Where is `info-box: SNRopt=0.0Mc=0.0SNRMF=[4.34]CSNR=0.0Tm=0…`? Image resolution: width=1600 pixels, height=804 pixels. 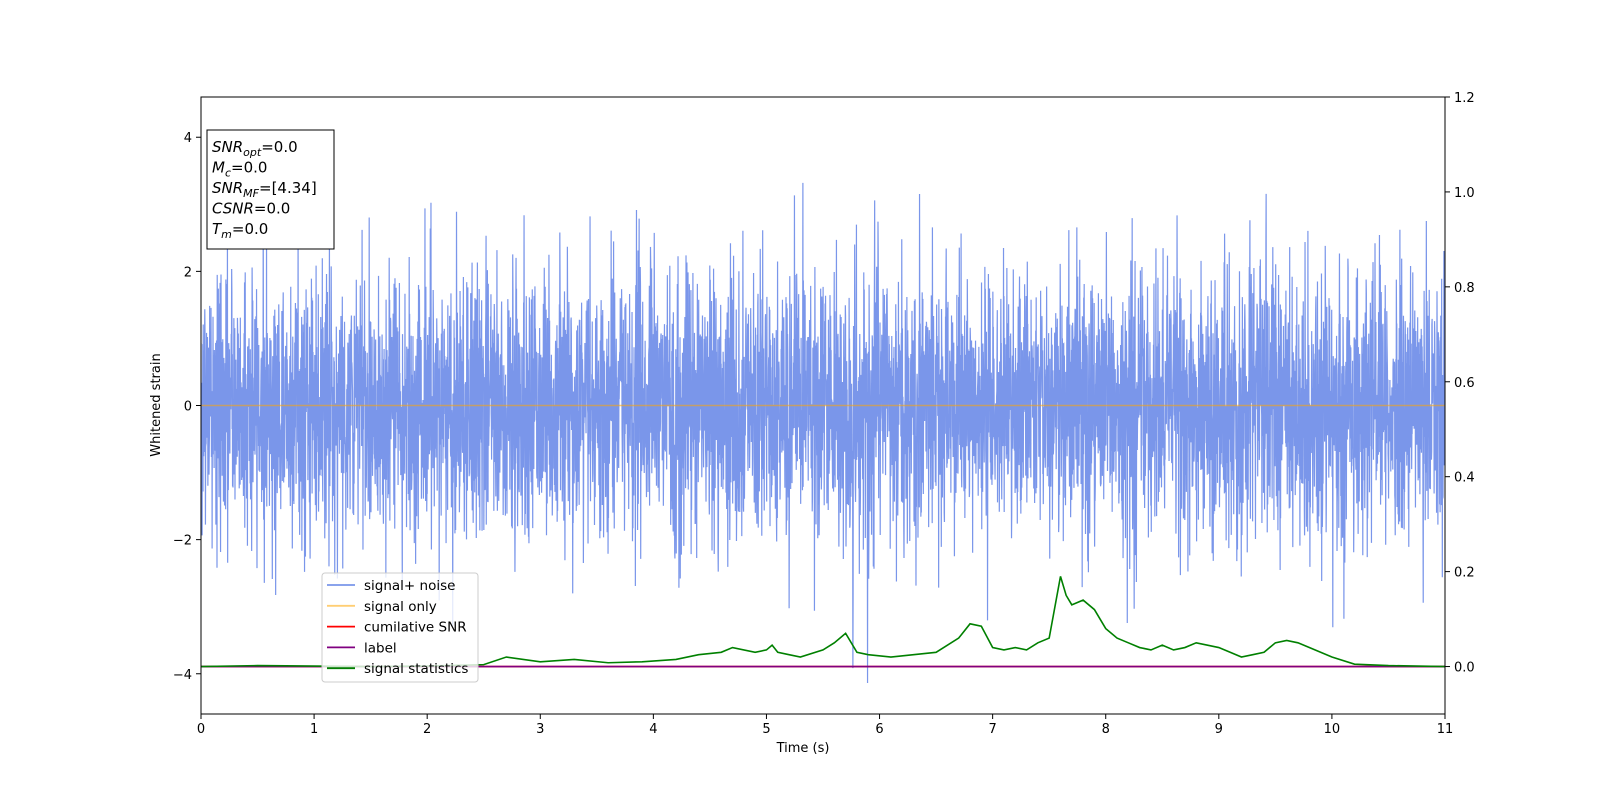 info-box: SNRopt=0.0Mc=0.0SNRMF=[4.34]CSNR=0.0Tm=0… is located at coordinates (270, 189).